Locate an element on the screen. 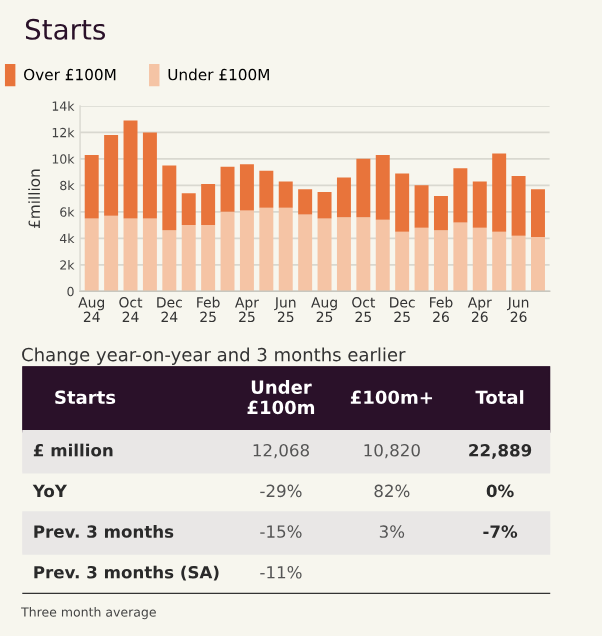 This screenshot has width=602, height=636. category-label: £100m+ is located at coordinates (391, 397).